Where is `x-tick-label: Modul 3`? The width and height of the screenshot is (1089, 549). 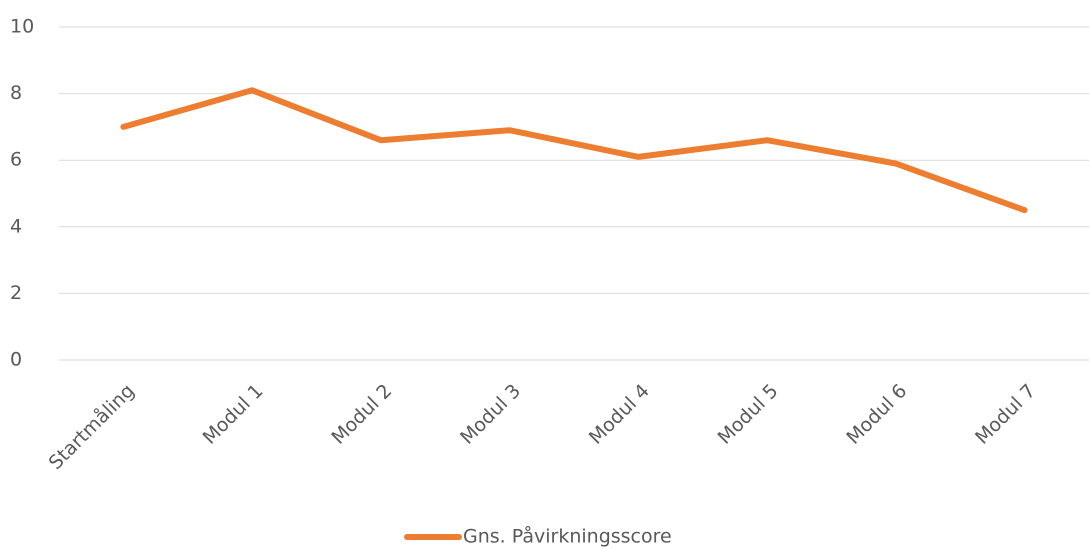
x-tick-label: Modul 3 is located at coordinates (490, 414).